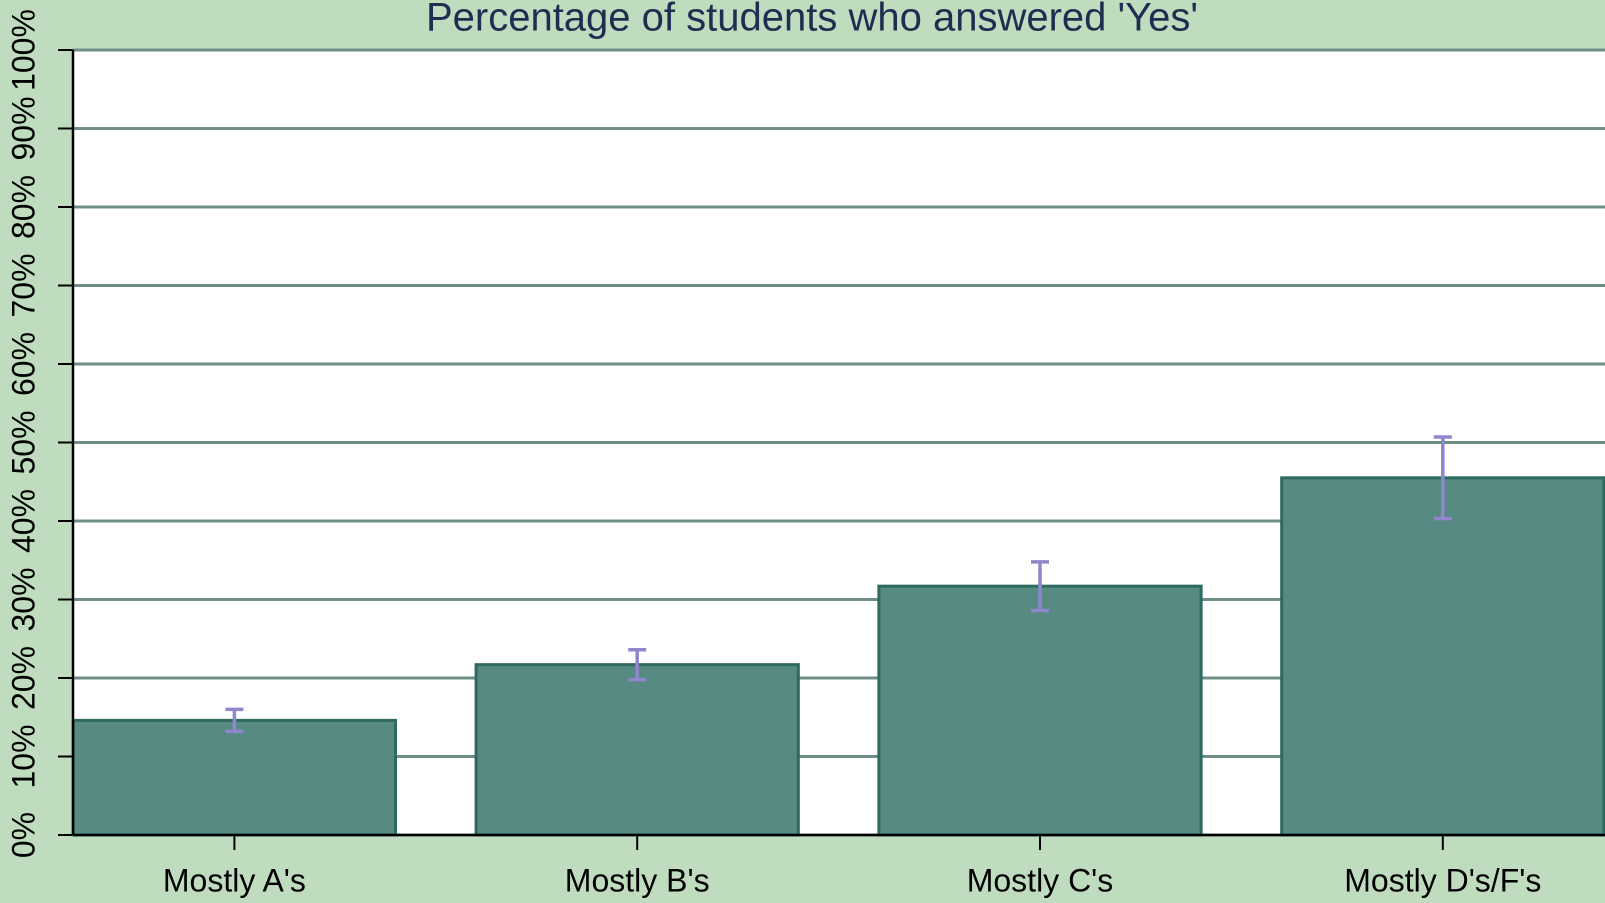  Describe the element at coordinates (637, 880) in the screenshot. I see `x-tick-label: Mostly B's` at that location.